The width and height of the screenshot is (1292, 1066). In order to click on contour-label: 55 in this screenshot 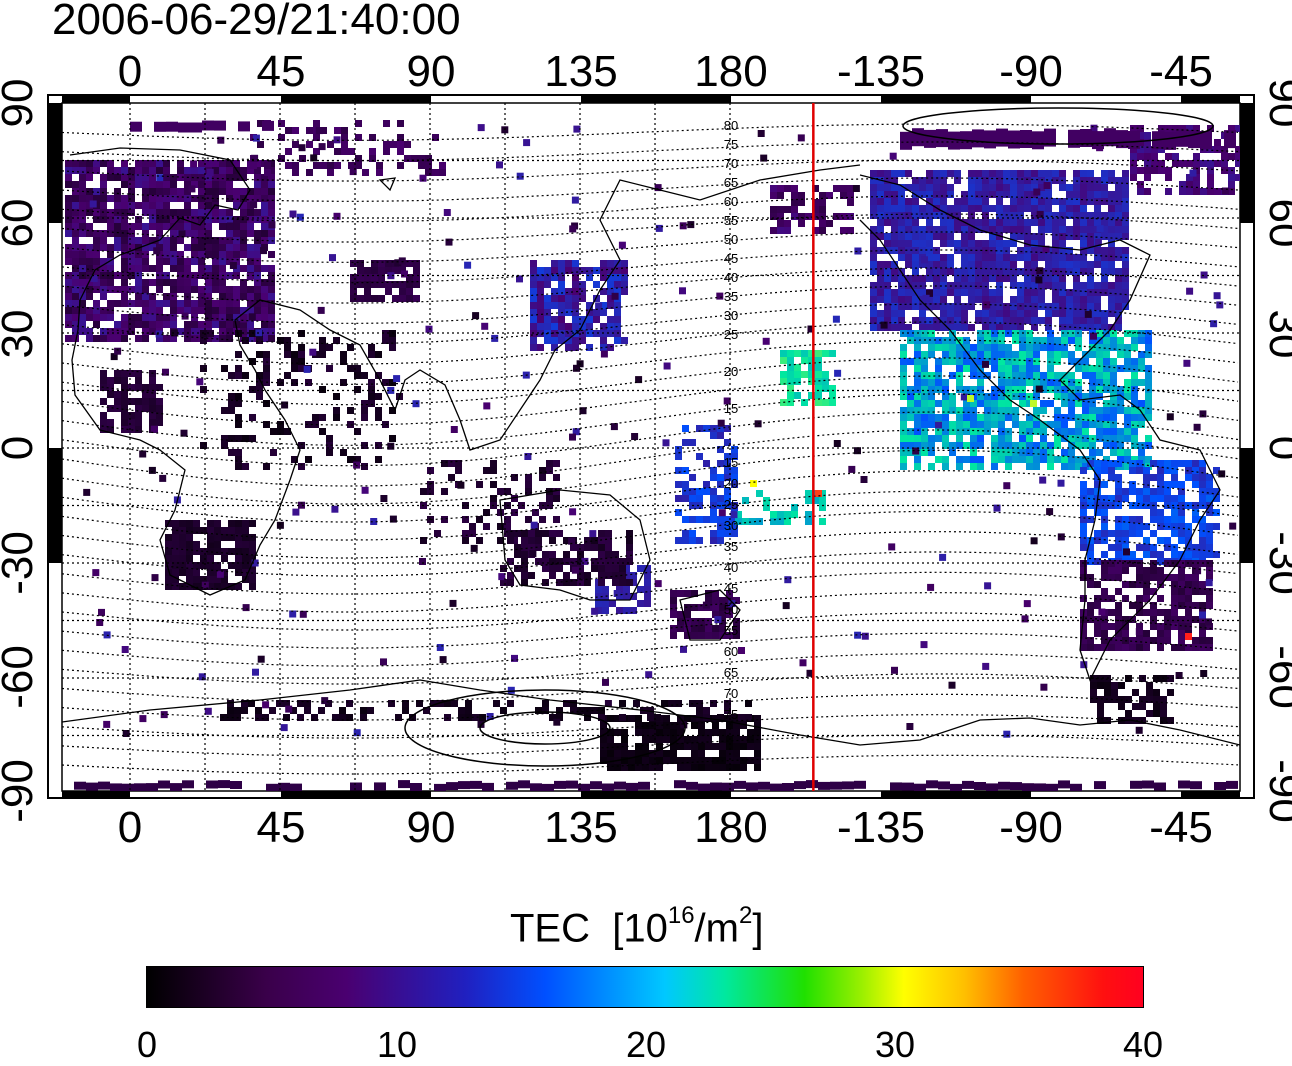, I will do `click(731, 630)`.